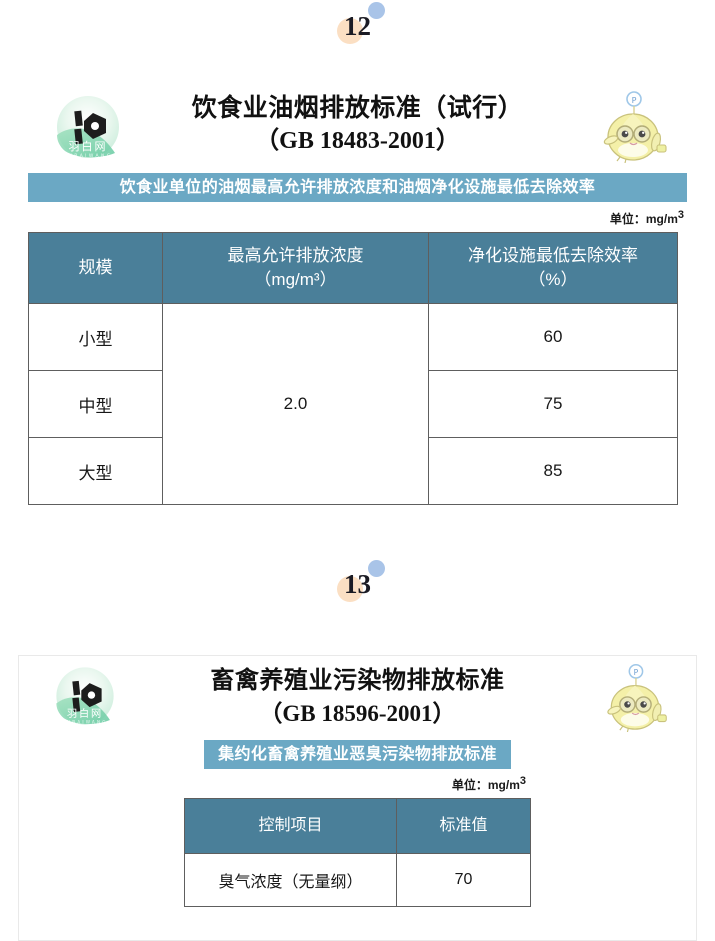 Image resolution: width=715 pixels, height=941 pixels. I want to click on table-header-row: 规模 最高允许排放浓度 （mg/m³） 净化设施最低去除效率 （%）, so click(353, 268).